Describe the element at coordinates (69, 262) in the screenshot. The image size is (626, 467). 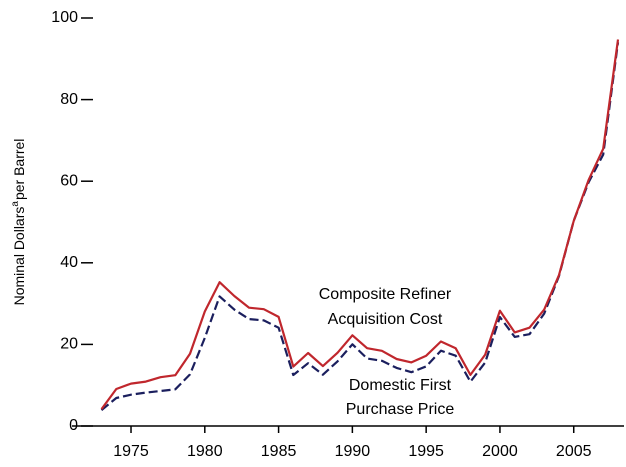
I see `y-tick-label: 40` at that location.